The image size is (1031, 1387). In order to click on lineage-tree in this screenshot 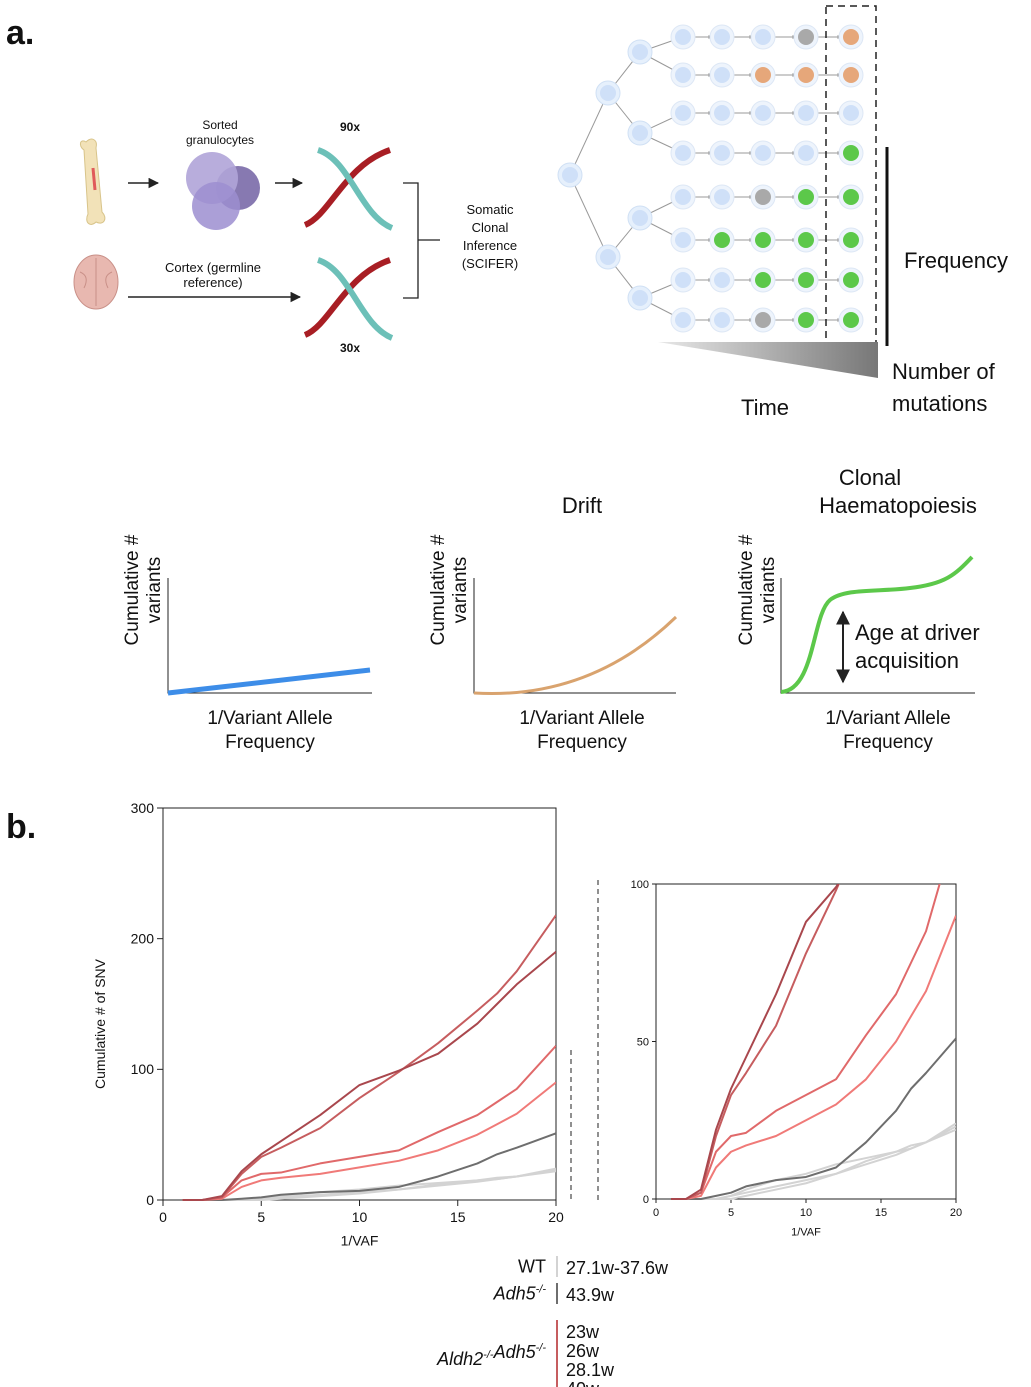, I will do `click(710, 178)`.